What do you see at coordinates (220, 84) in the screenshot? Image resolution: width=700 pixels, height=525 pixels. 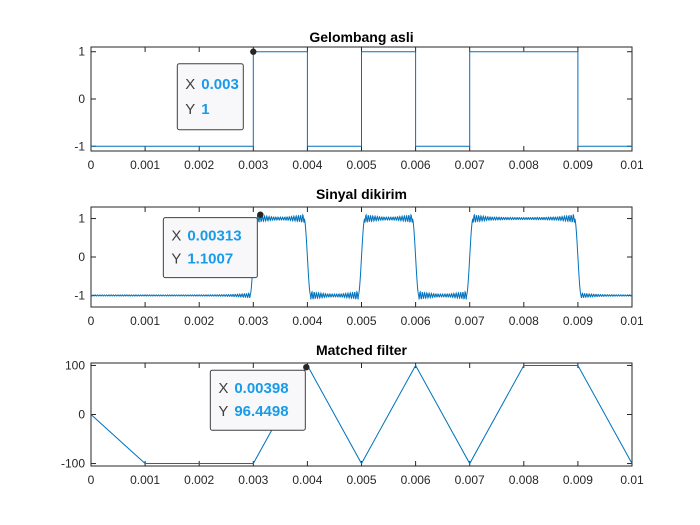 I see `datatip-x-value: 0.003` at bounding box center [220, 84].